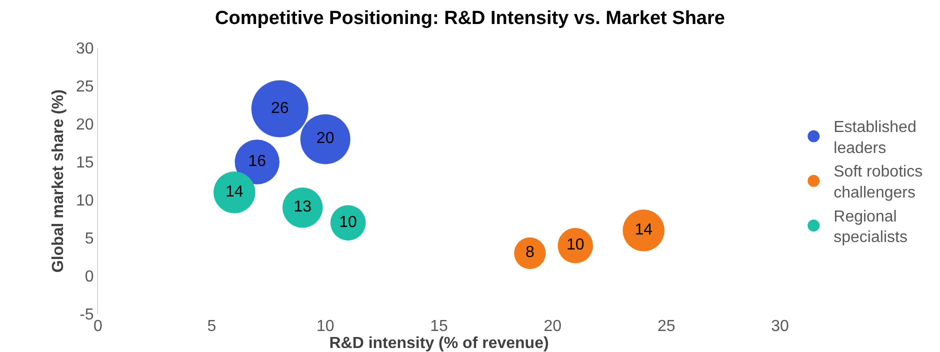 This screenshot has width=940, height=352. What do you see at coordinates (279, 108) in the screenshot?
I see `data-label: 26` at bounding box center [279, 108].